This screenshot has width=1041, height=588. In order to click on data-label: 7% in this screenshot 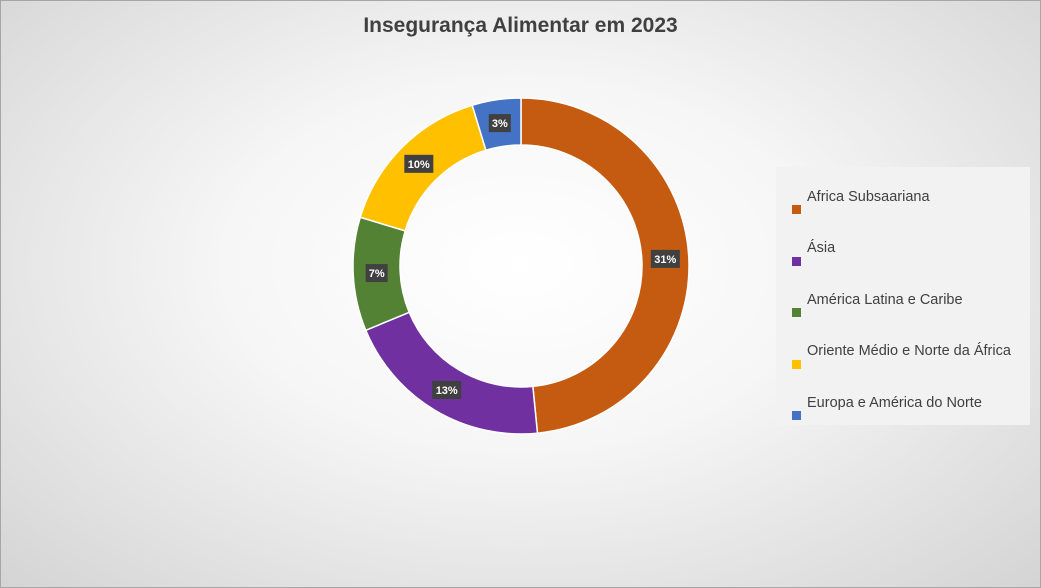, I will do `click(376, 273)`.